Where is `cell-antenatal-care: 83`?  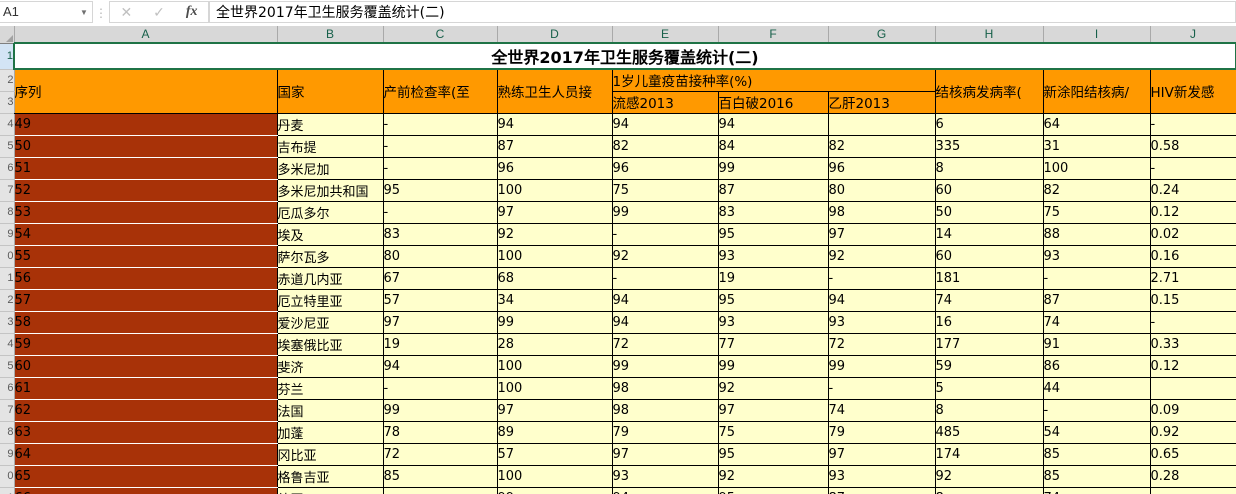
cell-antenatal-care: 83 is located at coordinates (440, 234).